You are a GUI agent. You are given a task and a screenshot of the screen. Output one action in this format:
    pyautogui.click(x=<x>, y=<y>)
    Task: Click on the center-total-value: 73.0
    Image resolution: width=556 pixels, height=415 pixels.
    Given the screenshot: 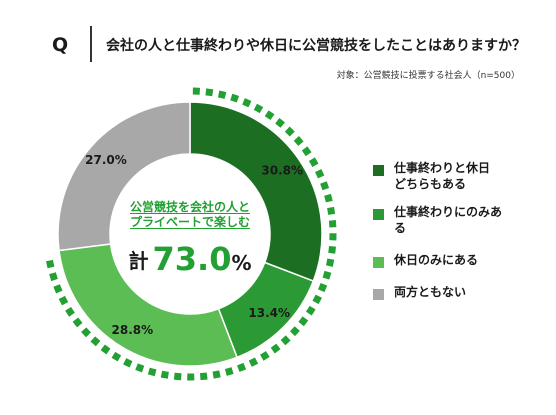 What is the action you would take?
    pyautogui.click(x=192, y=259)
    